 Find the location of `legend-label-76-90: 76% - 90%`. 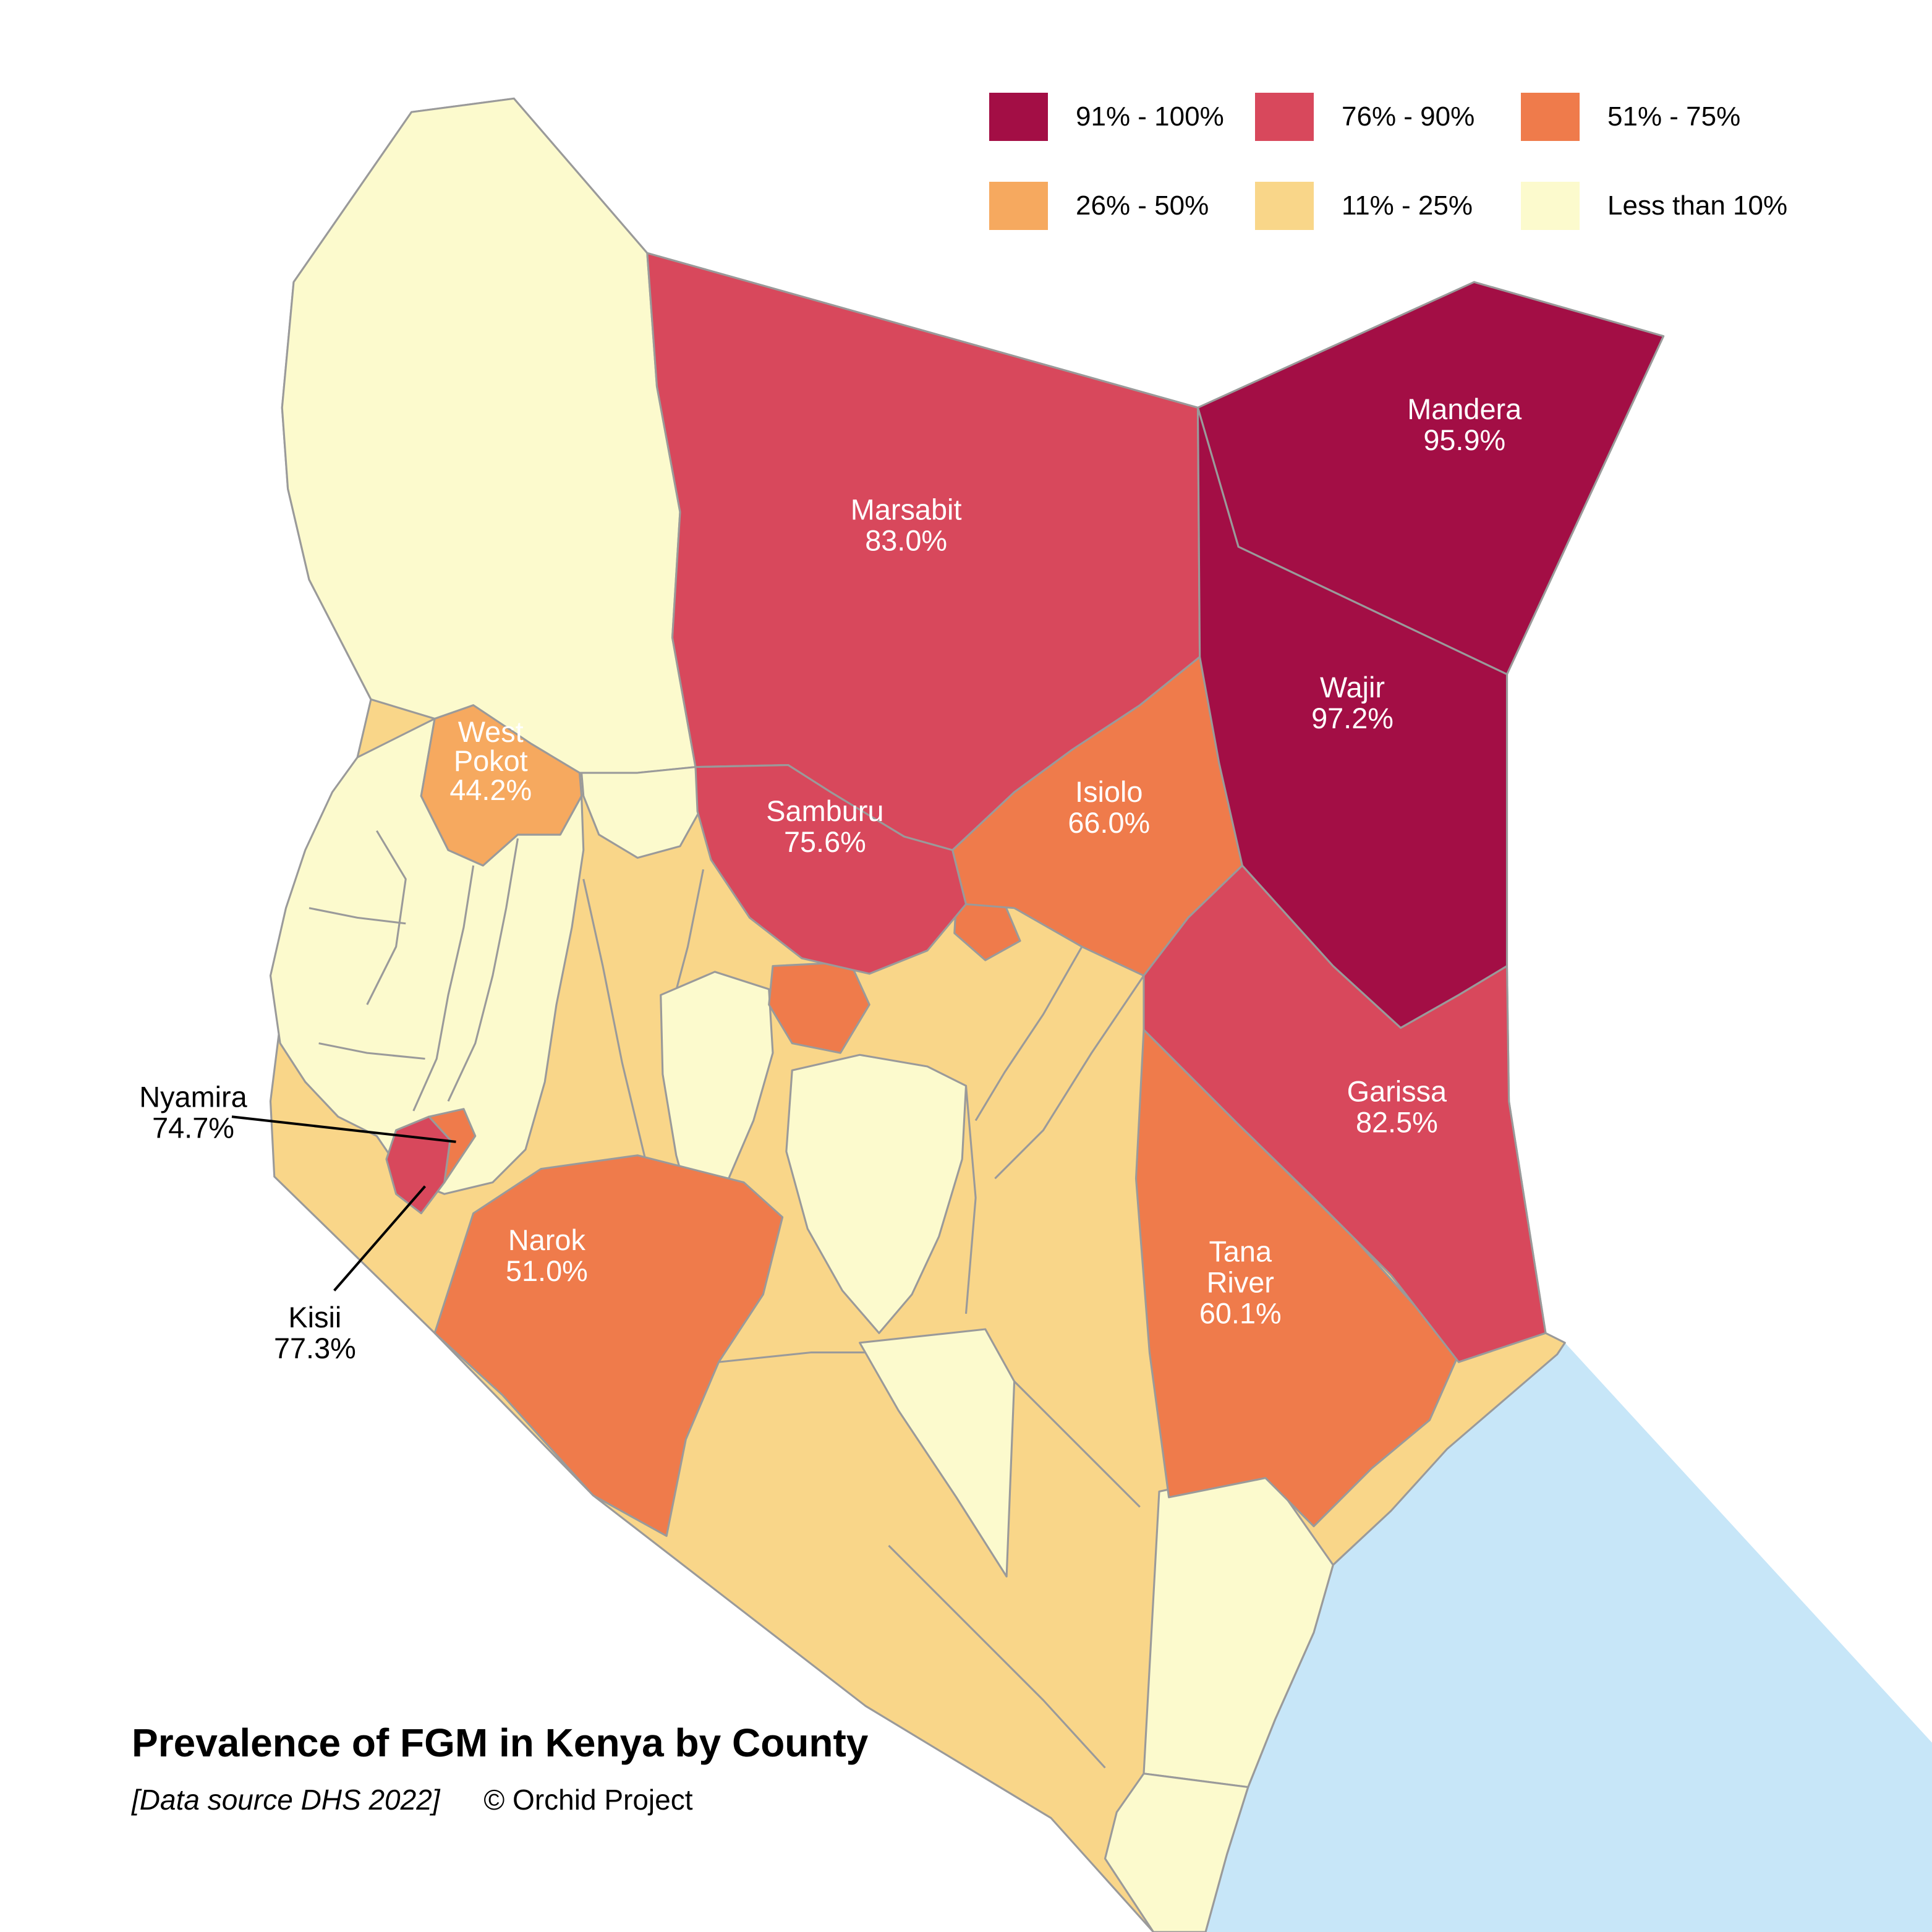

legend-label-76-90: 76% - 90% is located at coordinates (1408, 116).